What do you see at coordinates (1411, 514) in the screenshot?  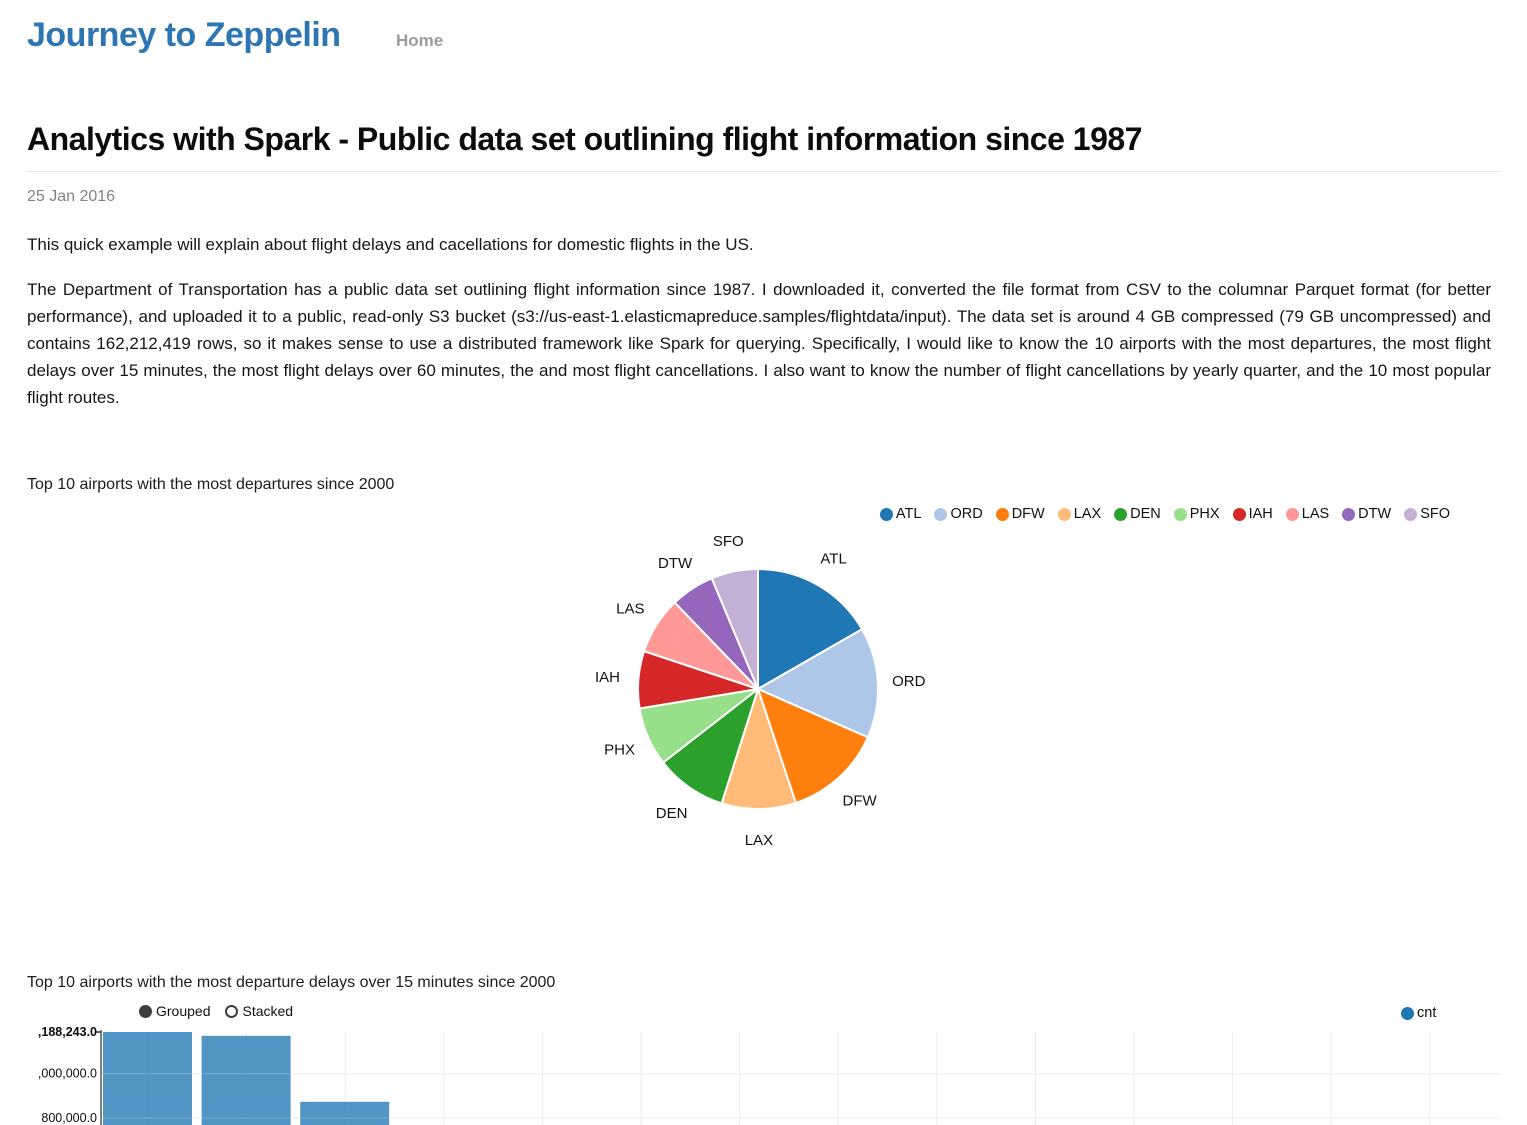 I see `legend-SFO-icon` at bounding box center [1411, 514].